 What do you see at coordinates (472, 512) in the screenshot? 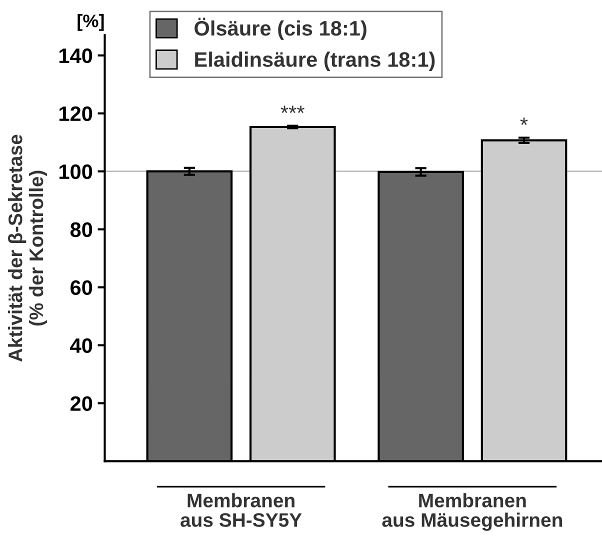
I see `x-tick-label: Membranen aus Mäusegehirnen` at bounding box center [472, 512].